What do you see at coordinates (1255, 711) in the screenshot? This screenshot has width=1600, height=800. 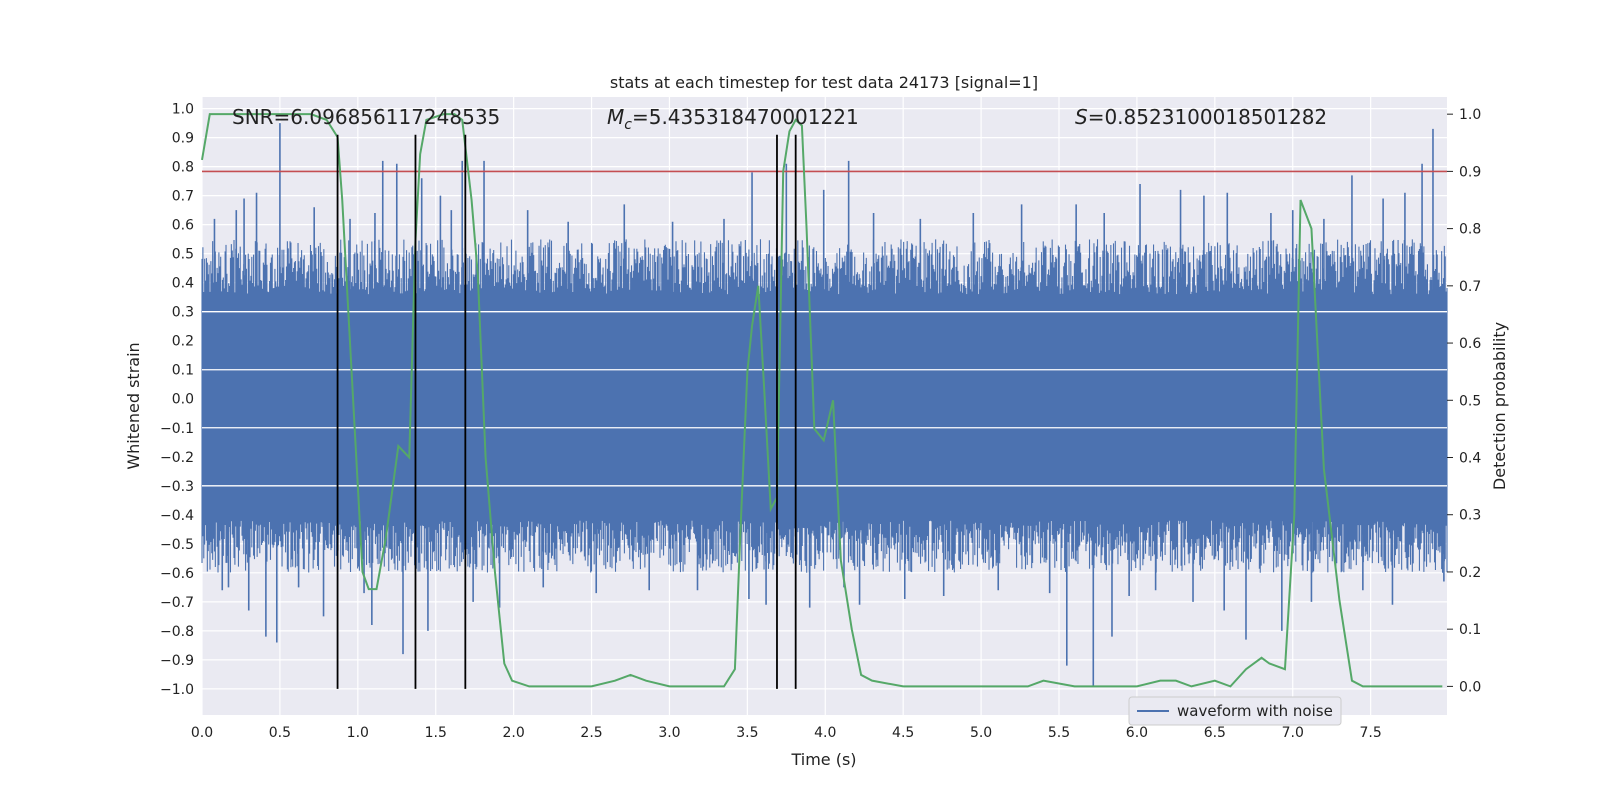 I see `legend-label-waveform: waveform with noise` at bounding box center [1255, 711].